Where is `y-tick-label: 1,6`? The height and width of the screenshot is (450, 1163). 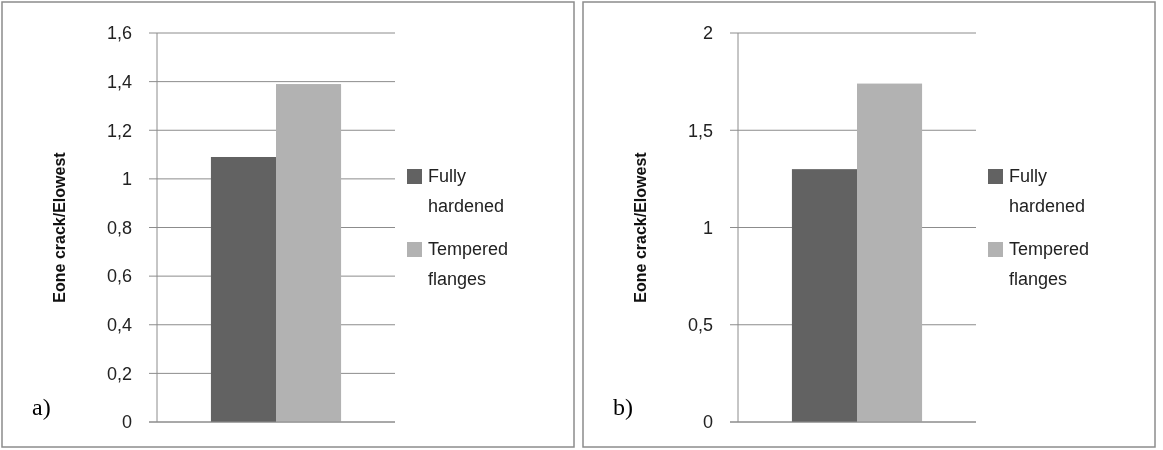 y-tick-label: 1,6 is located at coordinates (119, 33).